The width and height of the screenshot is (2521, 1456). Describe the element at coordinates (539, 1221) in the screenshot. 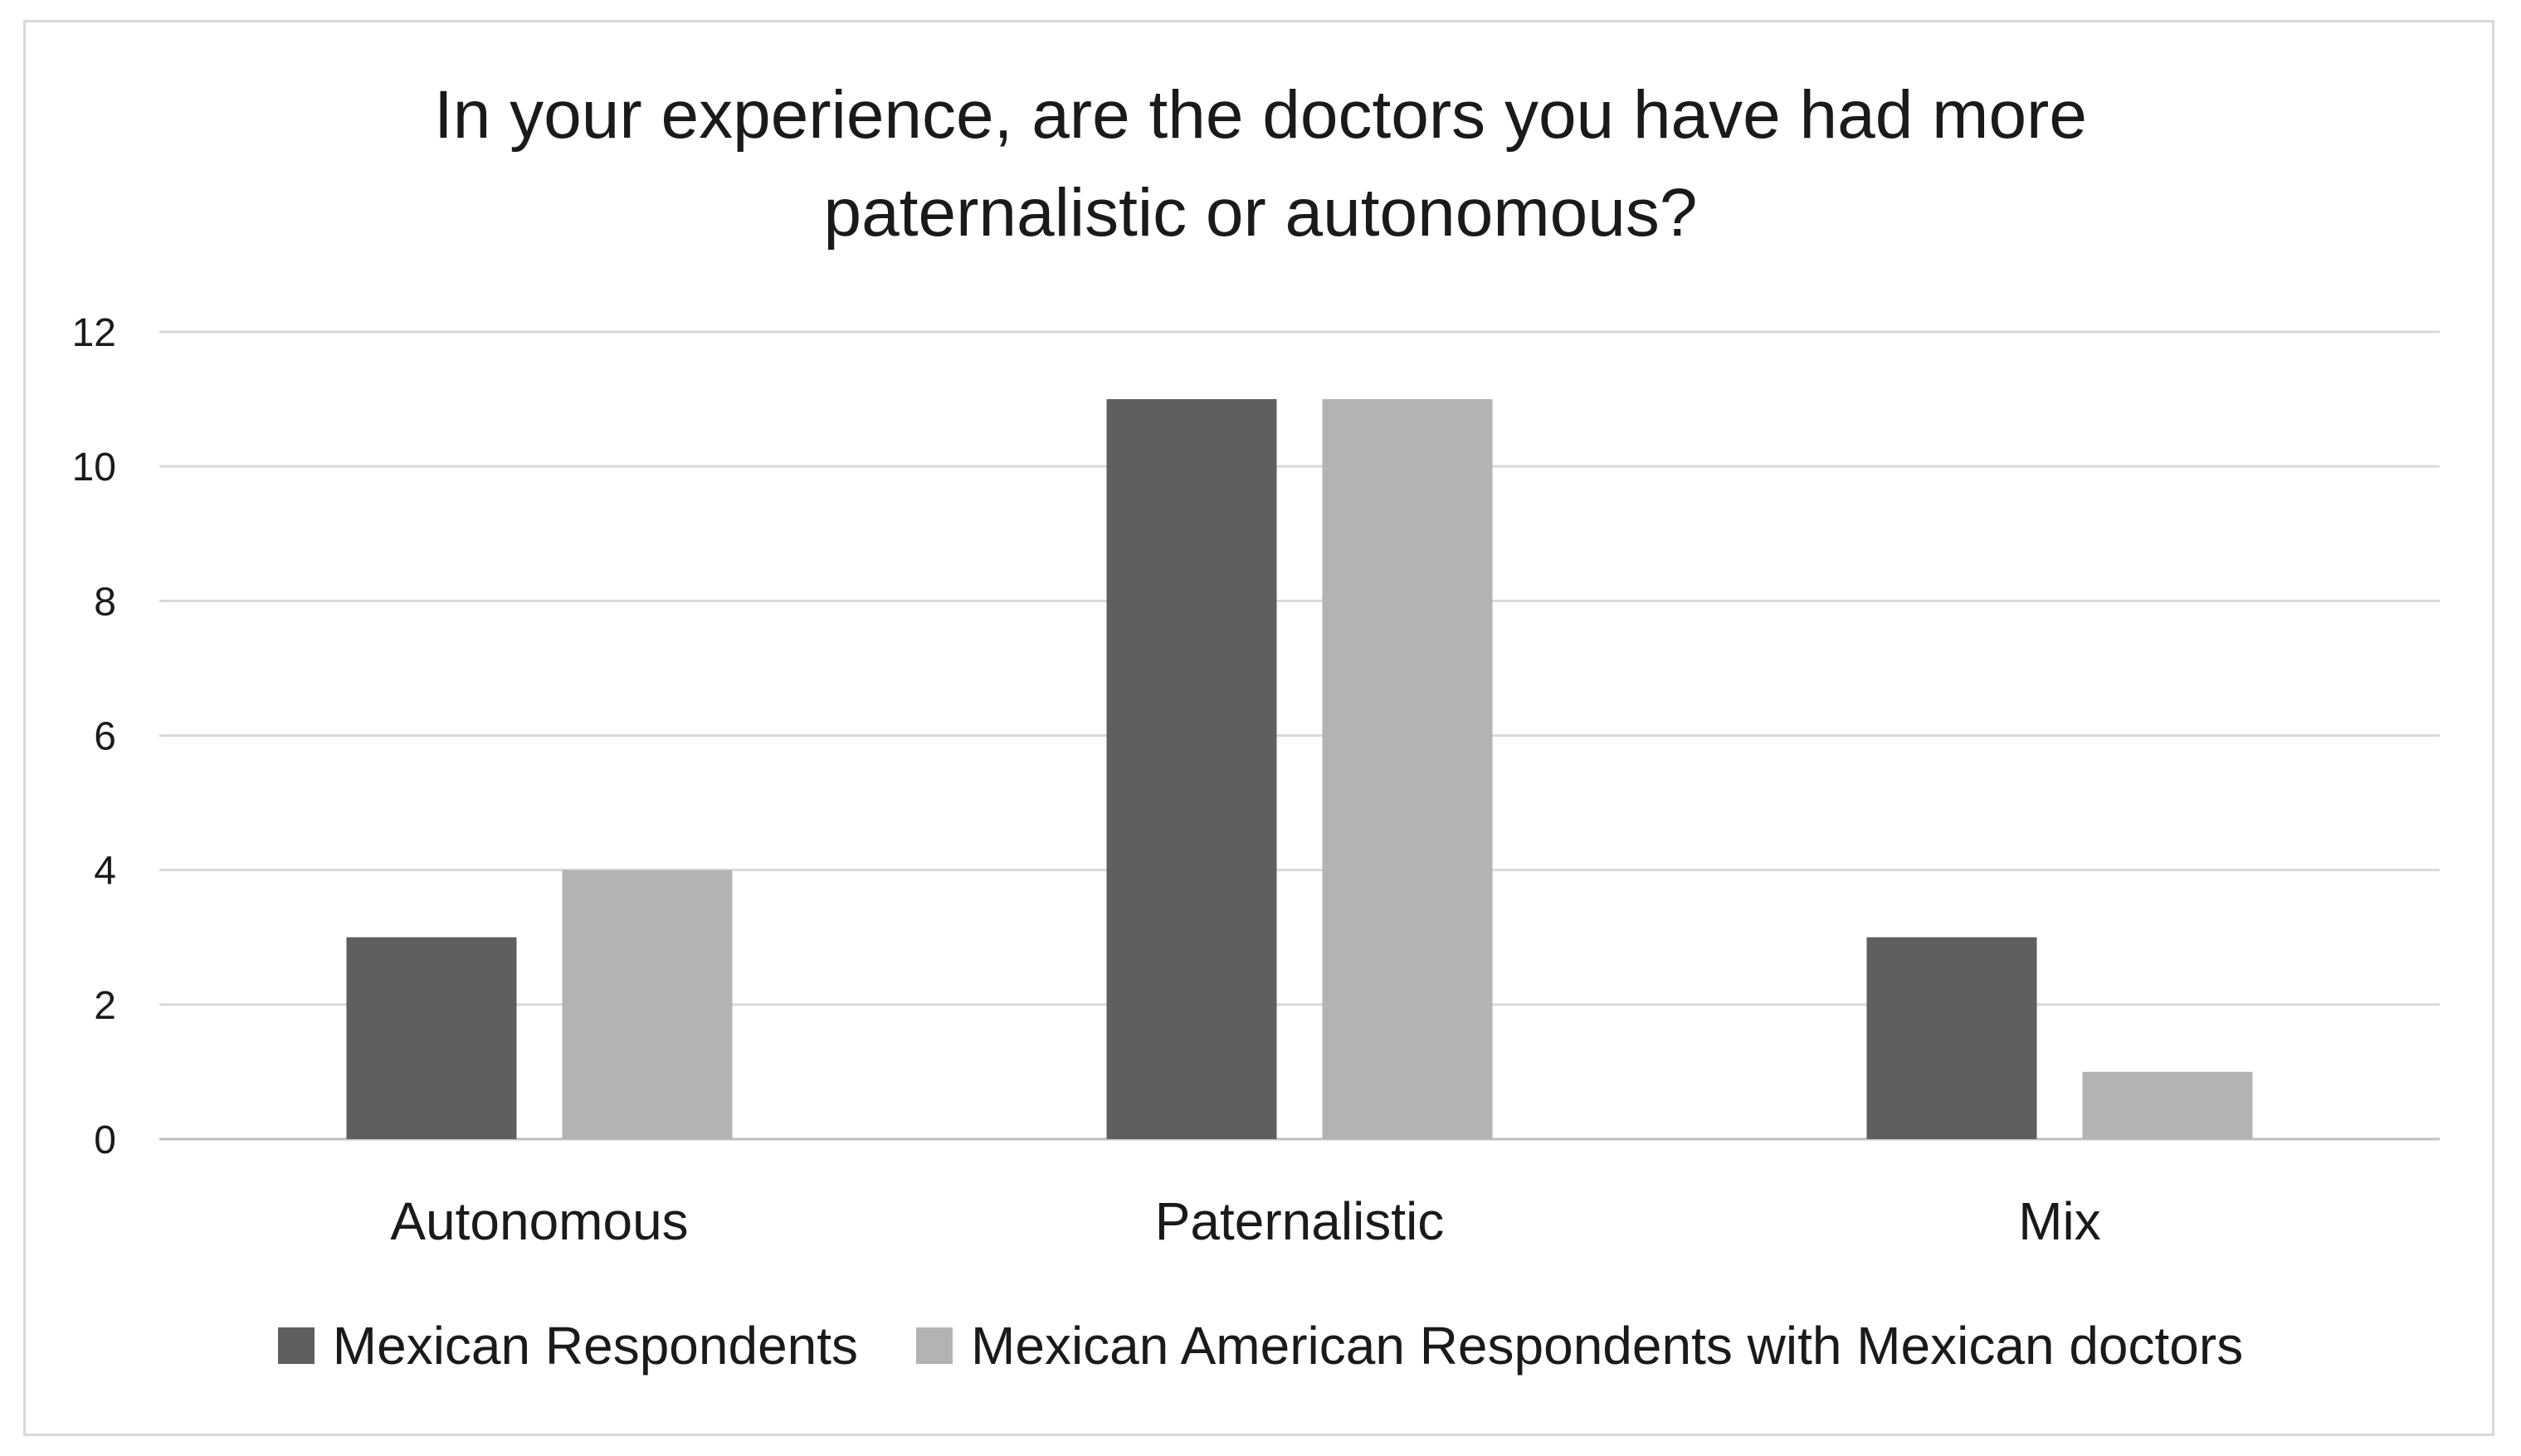

I see `x-category-label-autonomous: Autonomous` at that location.